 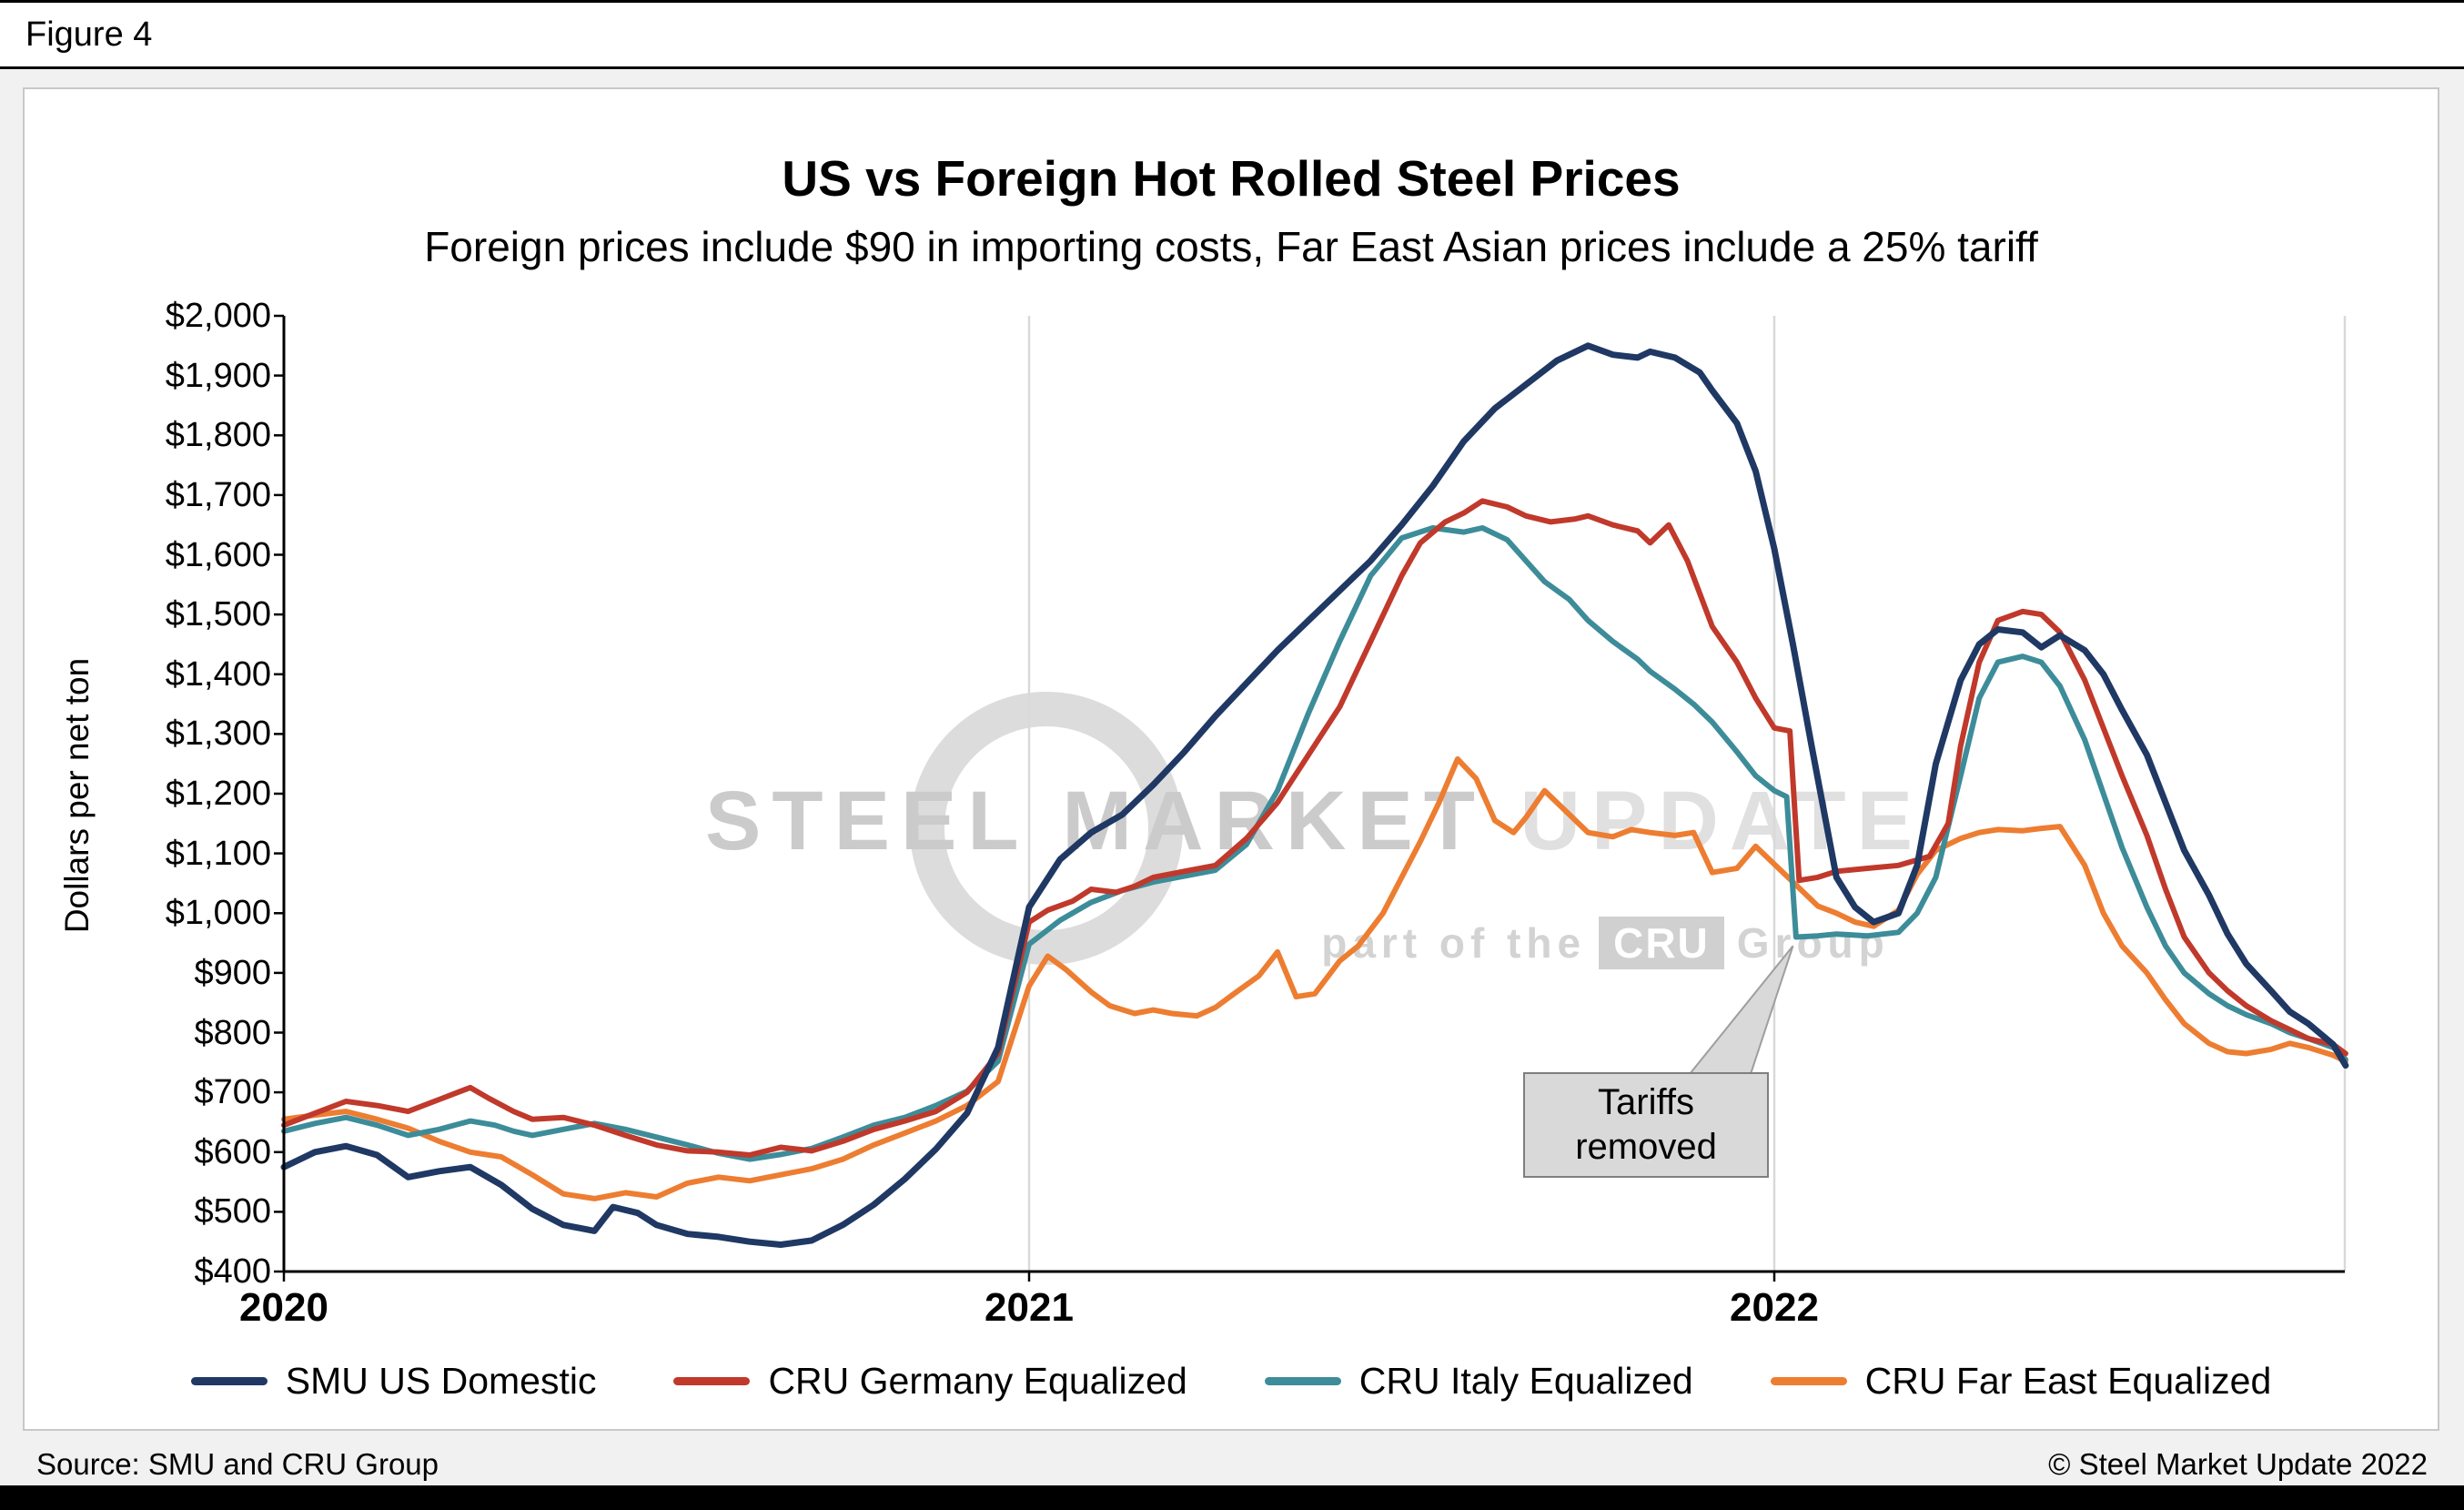 What do you see at coordinates (218, 794) in the screenshot?
I see `y-tick-label: $1,200` at bounding box center [218, 794].